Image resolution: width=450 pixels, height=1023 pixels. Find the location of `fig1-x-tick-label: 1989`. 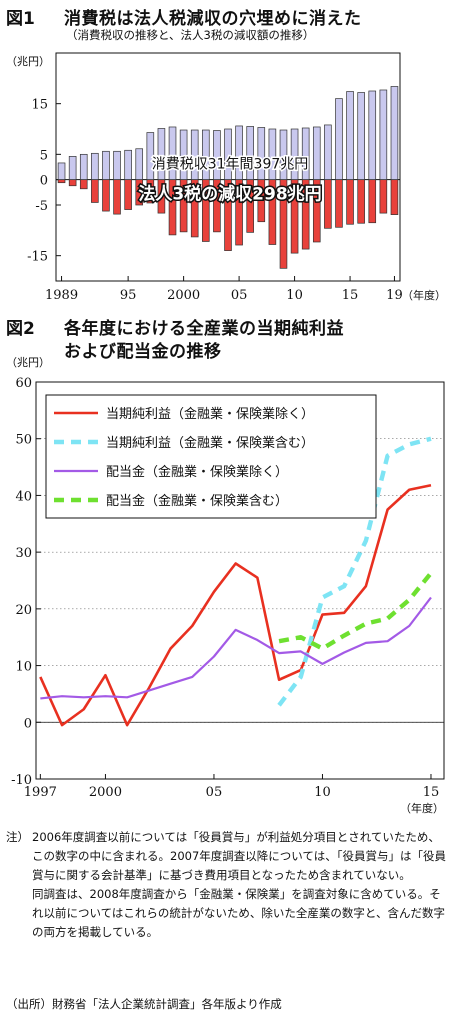

fig1-x-tick-label: 1989 is located at coordinates (61, 295).